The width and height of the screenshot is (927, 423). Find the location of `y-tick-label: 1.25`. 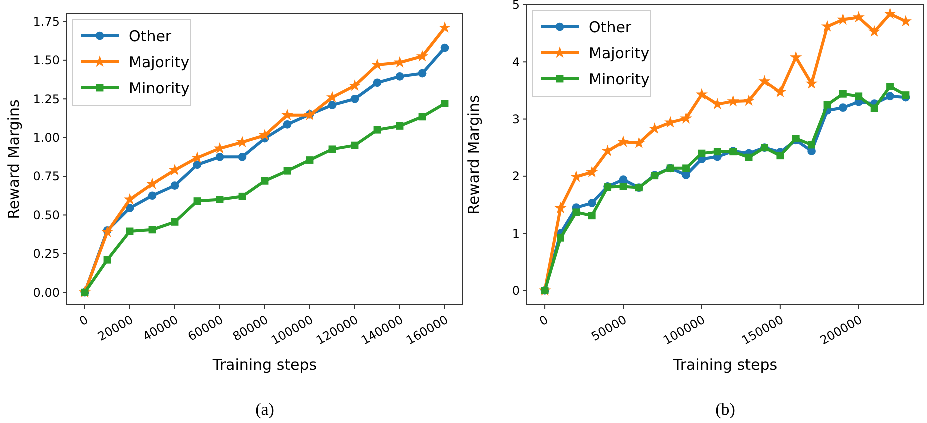

y-tick-label: 1.25 is located at coordinates (46, 99).